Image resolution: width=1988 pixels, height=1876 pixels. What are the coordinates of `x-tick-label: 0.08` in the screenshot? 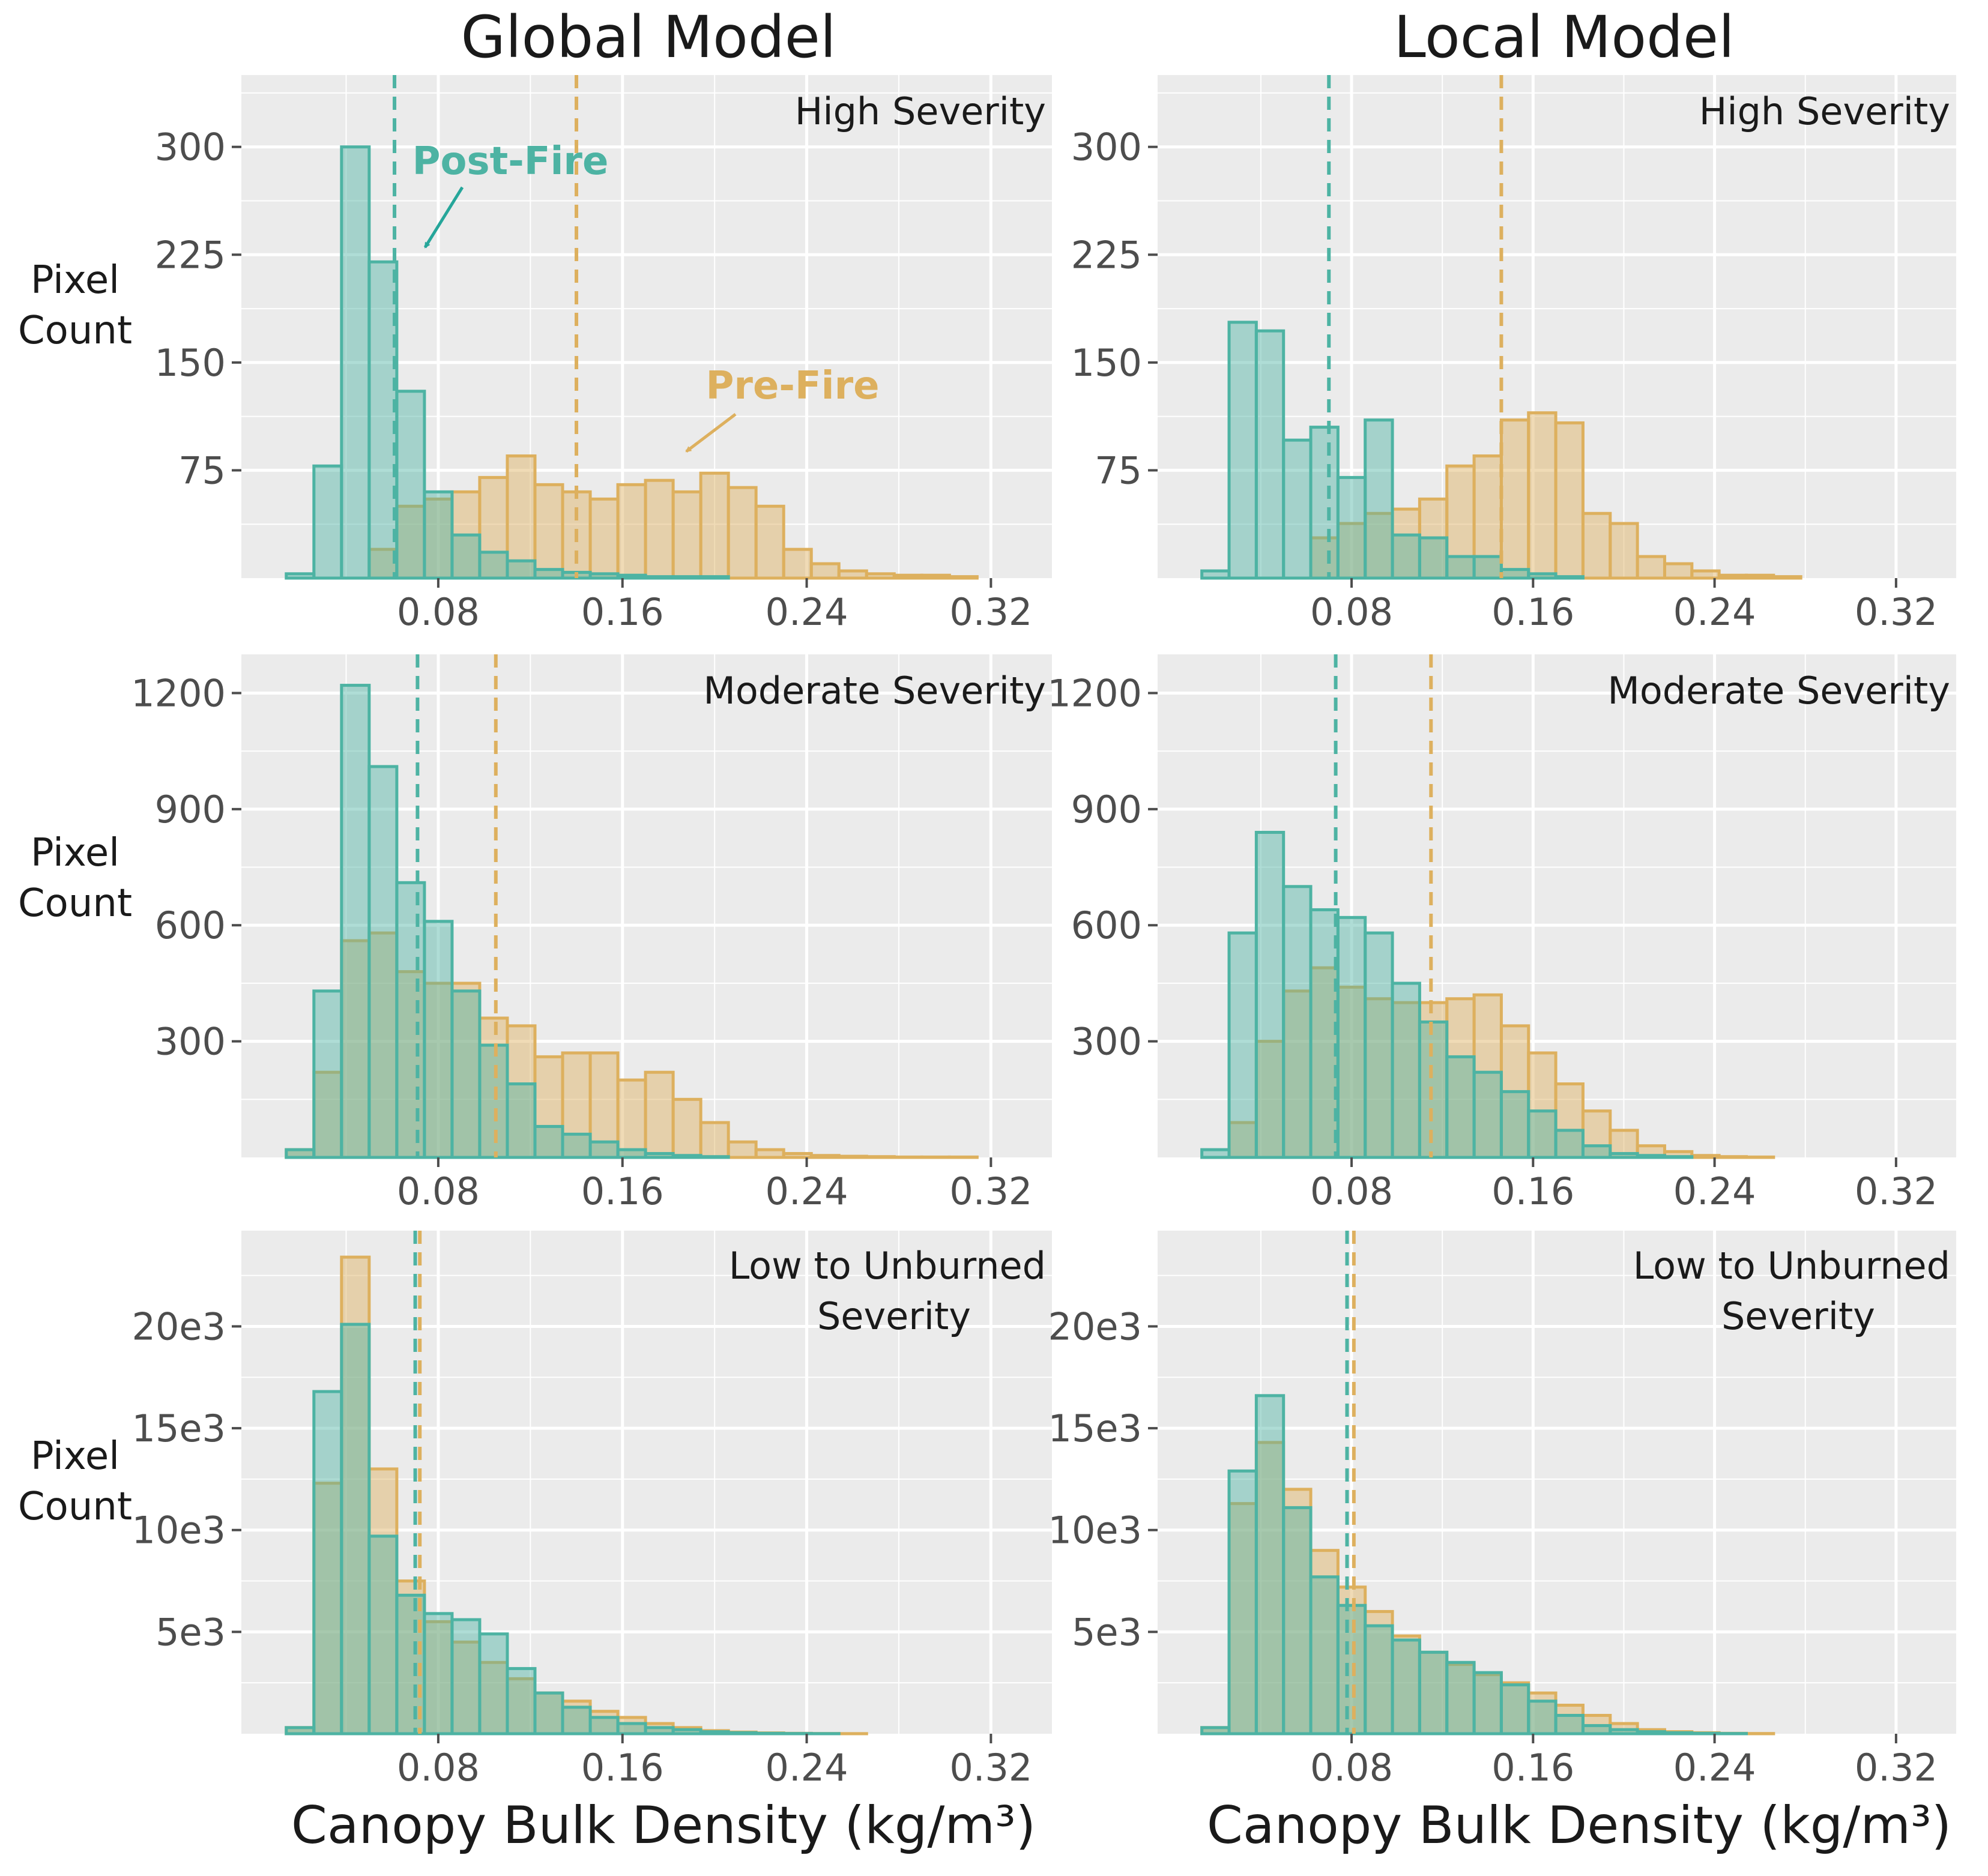 It's located at (1351, 1768).